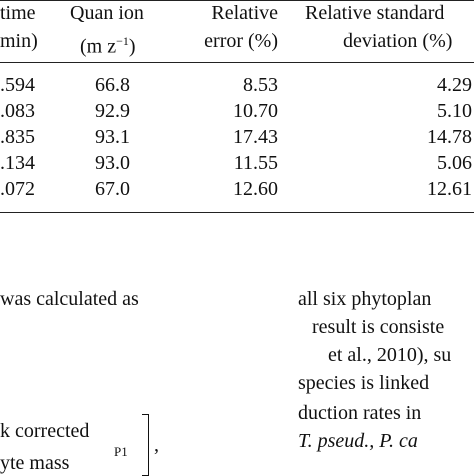  Describe the element at coordinates (241, 41) in the screenshot. I see `header-relative-error-line2: error (%)` at that location.